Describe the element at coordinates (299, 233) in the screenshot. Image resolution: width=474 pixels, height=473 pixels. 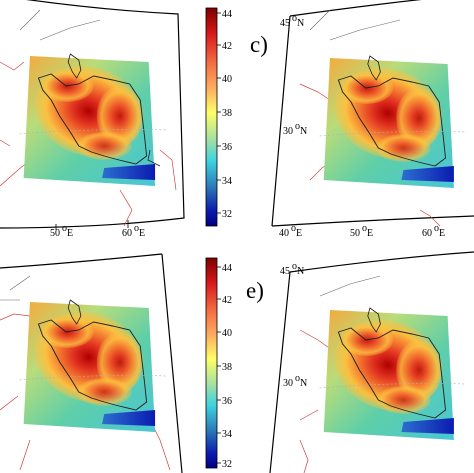
I see `lon-suffix-40: E` at that location.